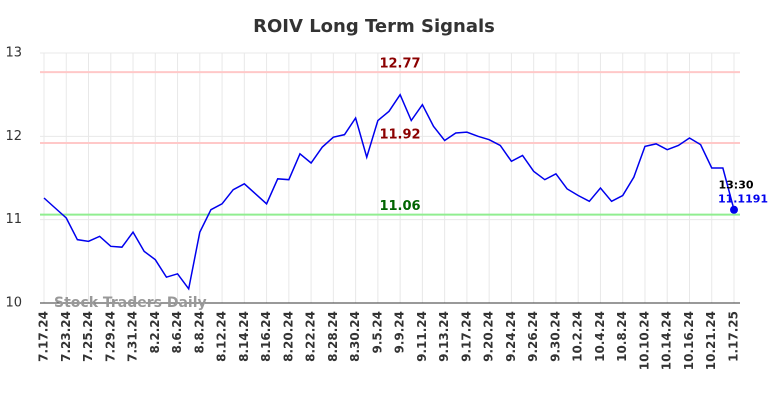  Describe the element at coordinates (689, 340) in the screenshot. I see `x-tick-label: 10.16.24` at that location.